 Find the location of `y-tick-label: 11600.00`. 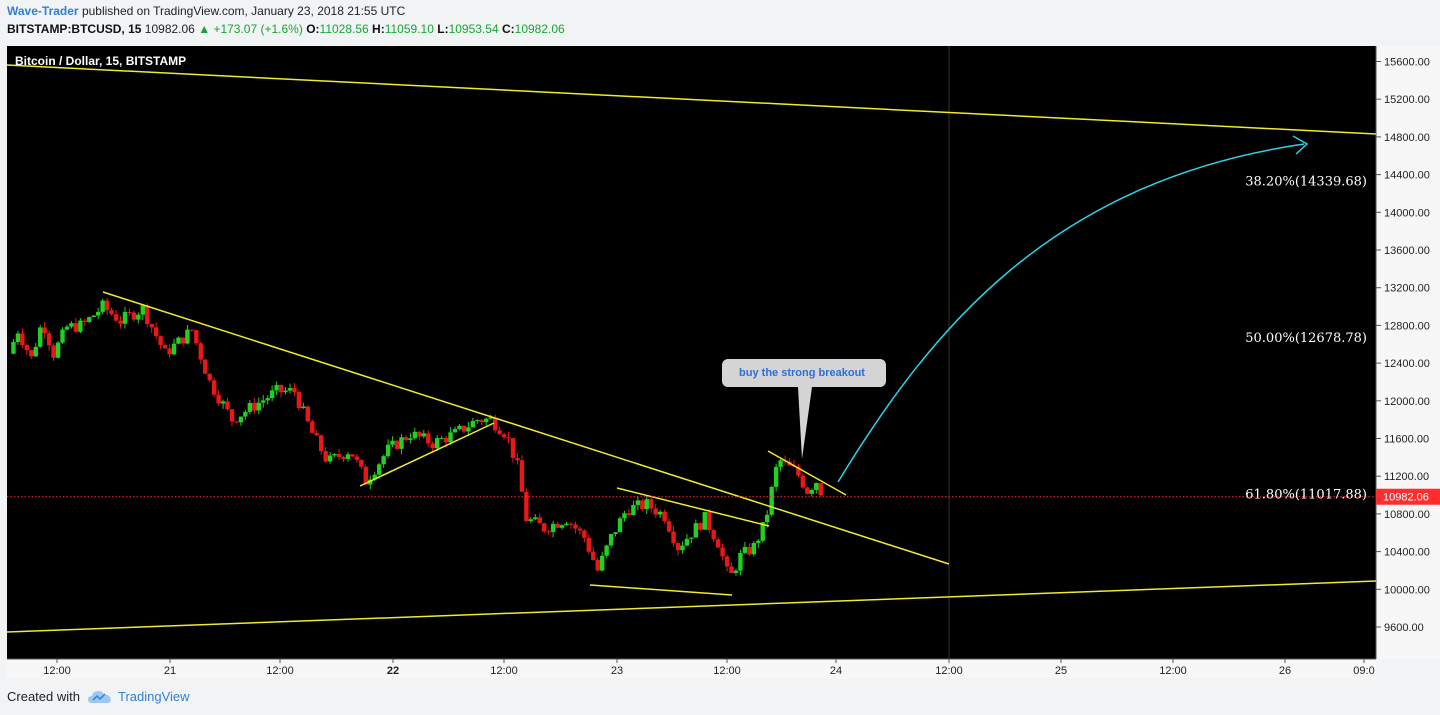

y-tick-label: 11600.00 is located at coordinates (1406, 440).